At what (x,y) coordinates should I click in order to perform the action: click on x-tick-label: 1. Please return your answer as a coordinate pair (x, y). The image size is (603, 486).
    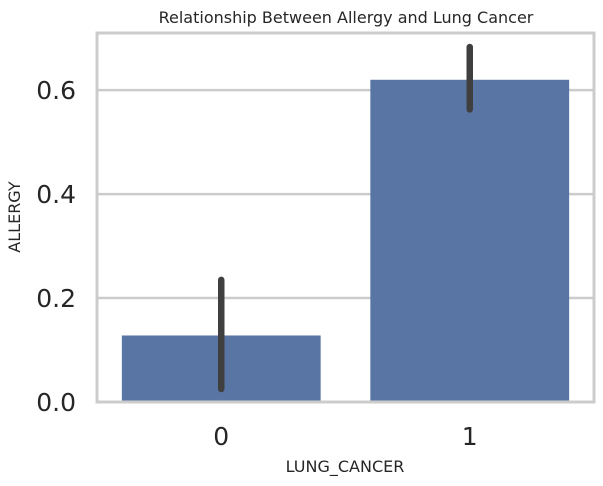
    Looking at the image, I should click on (470, 436).